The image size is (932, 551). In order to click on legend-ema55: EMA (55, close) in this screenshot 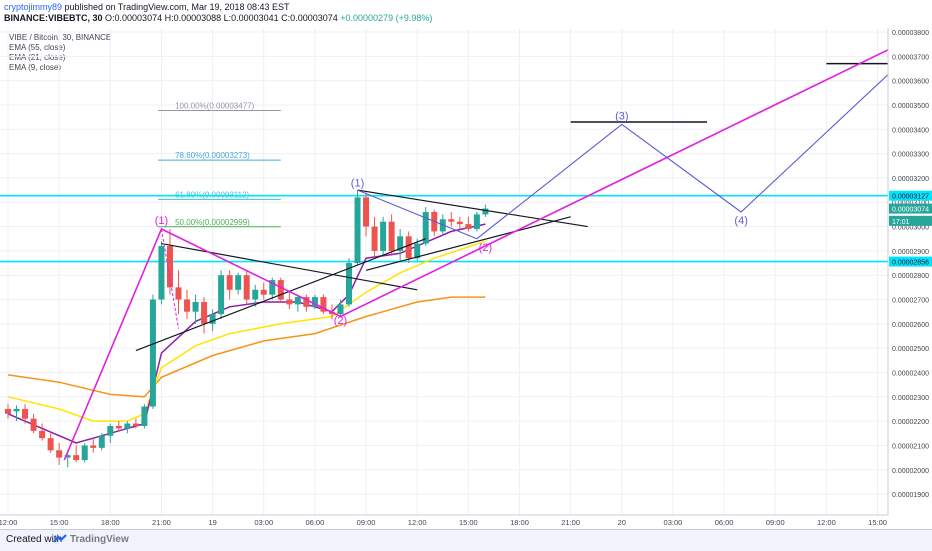, I will do `click(37, 47)`.